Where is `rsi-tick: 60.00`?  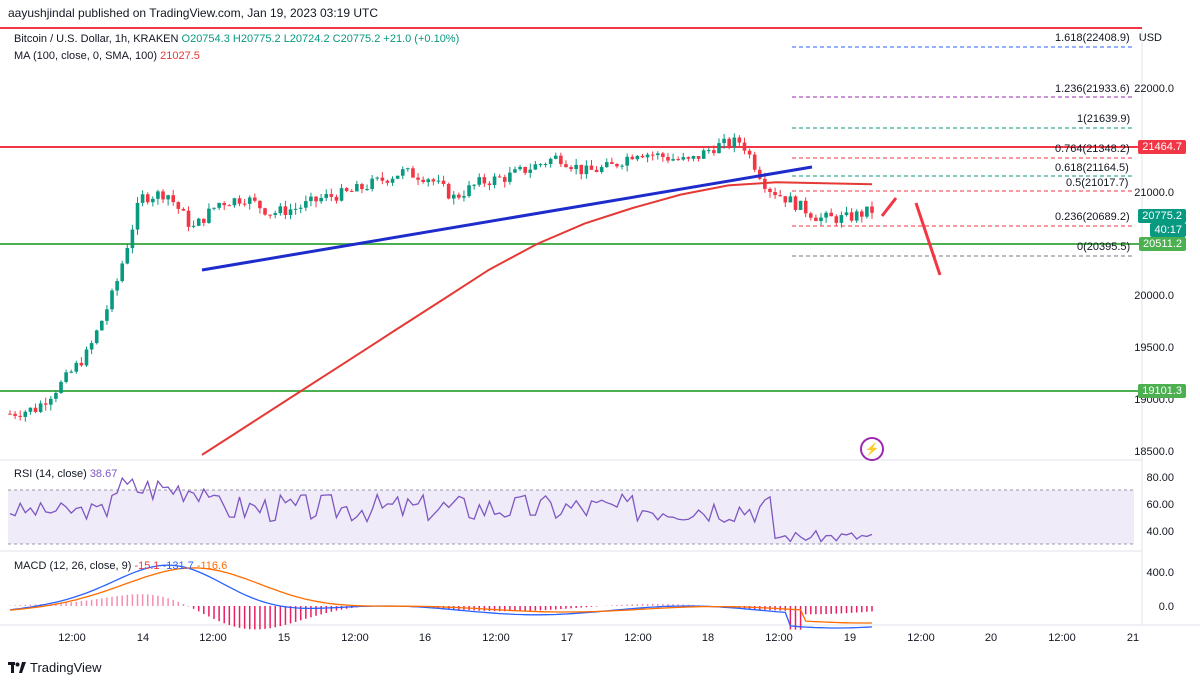
rsi-tick: 60.00 is located at coordinates (1160, 505).